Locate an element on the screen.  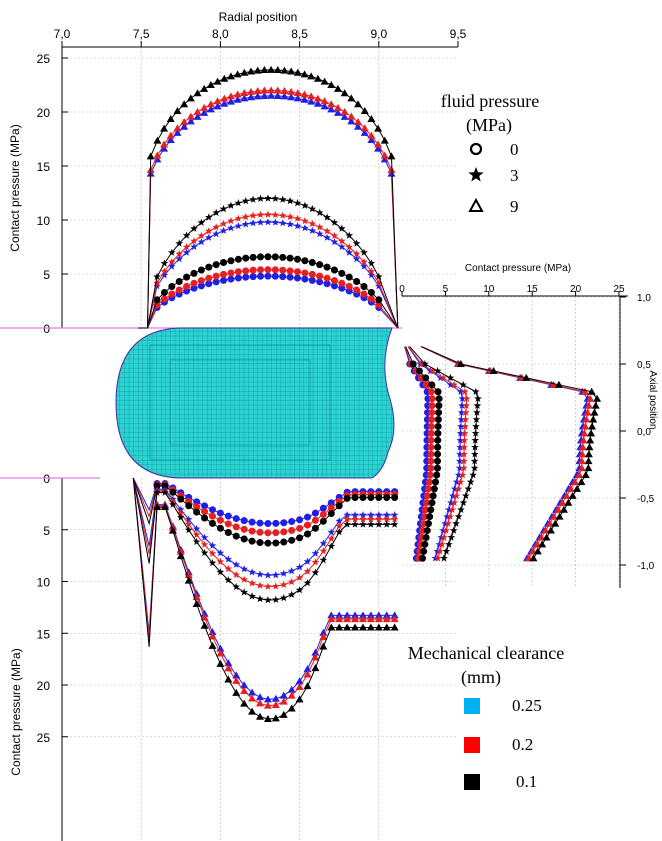
top-x-tick-label: 8,5 is located at coordinates (299, 34).